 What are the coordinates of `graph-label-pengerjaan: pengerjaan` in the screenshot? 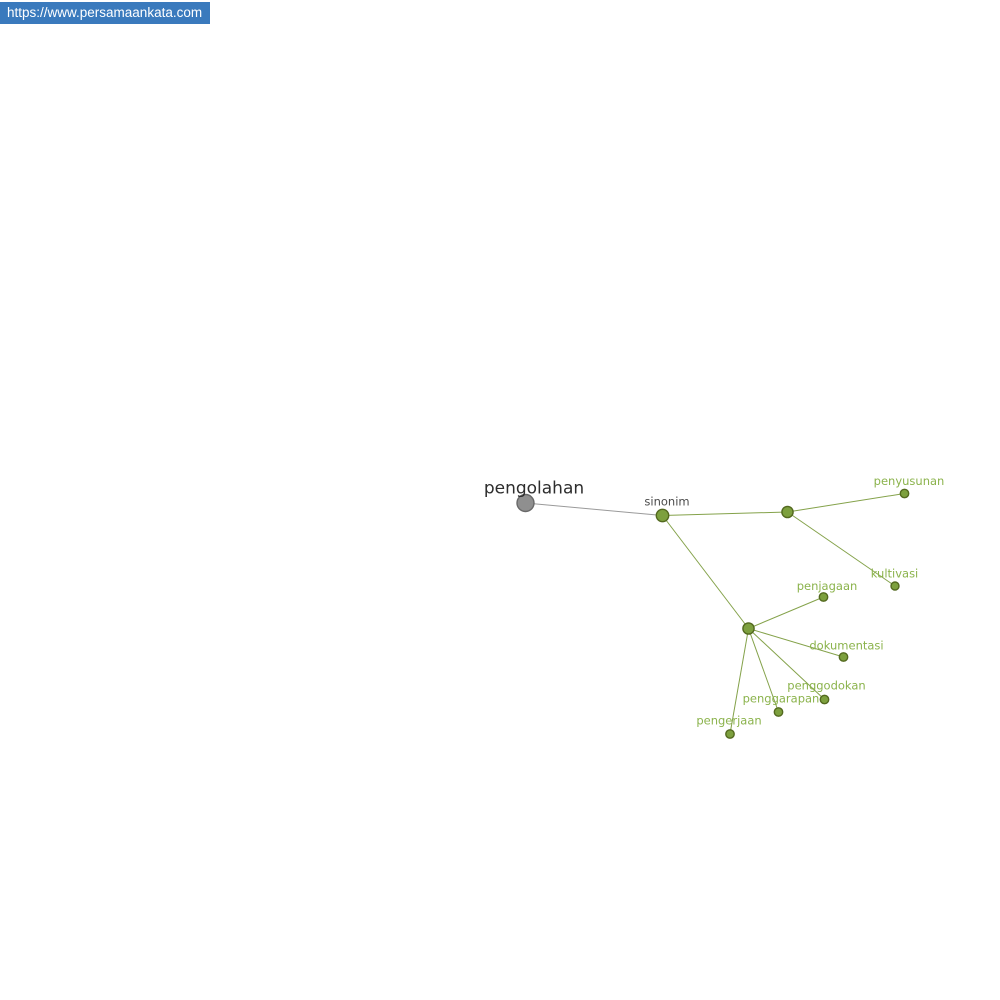 It's located at (728, 721).